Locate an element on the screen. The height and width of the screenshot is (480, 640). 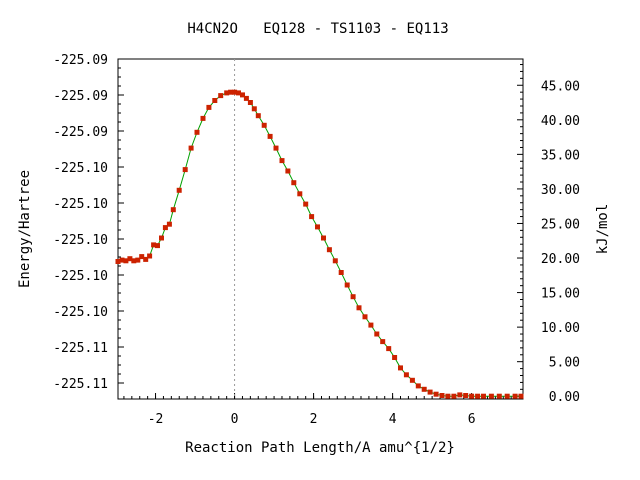
x-tick-label: -2 is located at coordinates (156, 419).